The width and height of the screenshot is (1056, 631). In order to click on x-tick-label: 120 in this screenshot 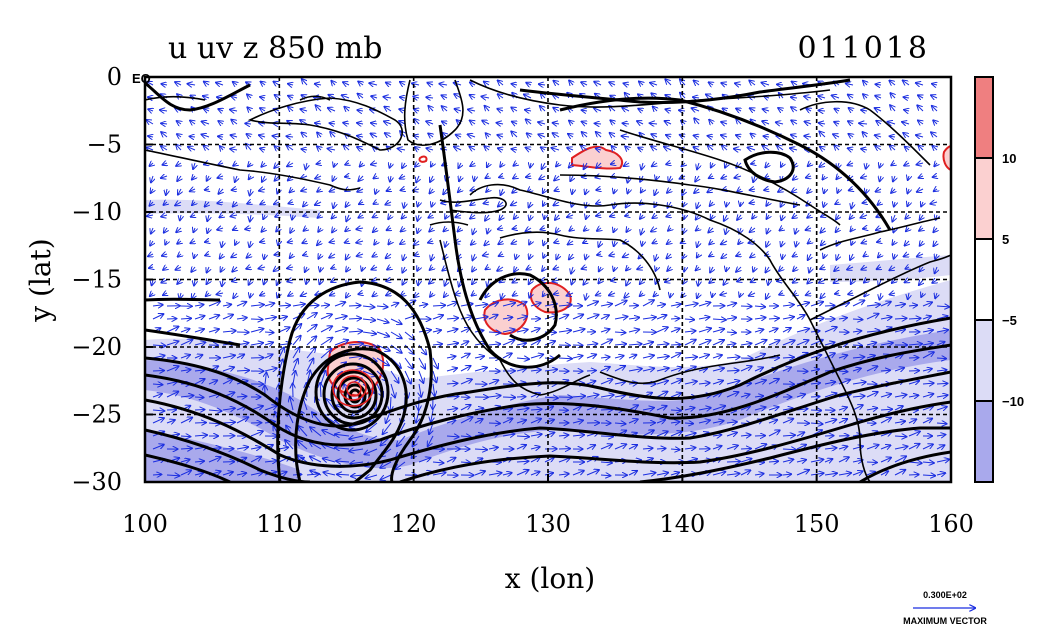, I will do `click(414, 524)`.